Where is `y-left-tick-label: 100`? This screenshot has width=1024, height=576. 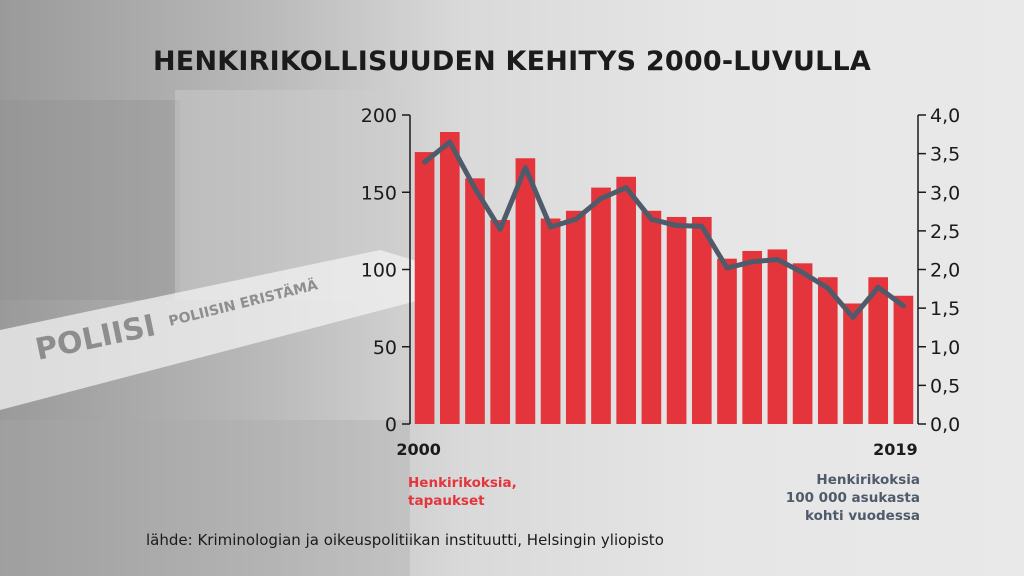
y-left-tick-label: 100 is located at coordinates (379, 271).